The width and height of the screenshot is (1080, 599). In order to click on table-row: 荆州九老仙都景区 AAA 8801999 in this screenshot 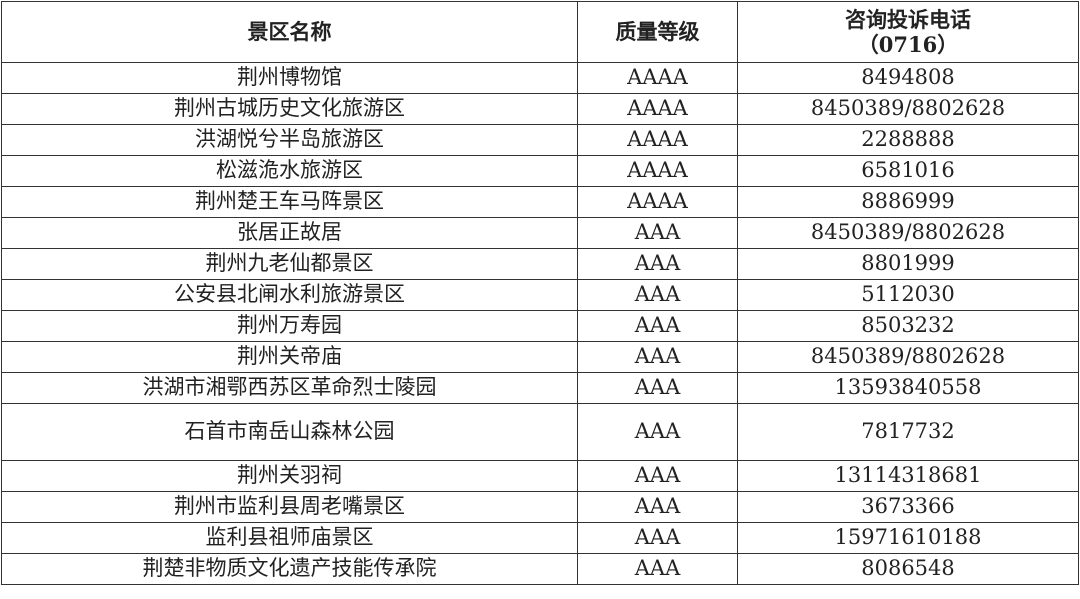, I will do `click(540, 264)`.